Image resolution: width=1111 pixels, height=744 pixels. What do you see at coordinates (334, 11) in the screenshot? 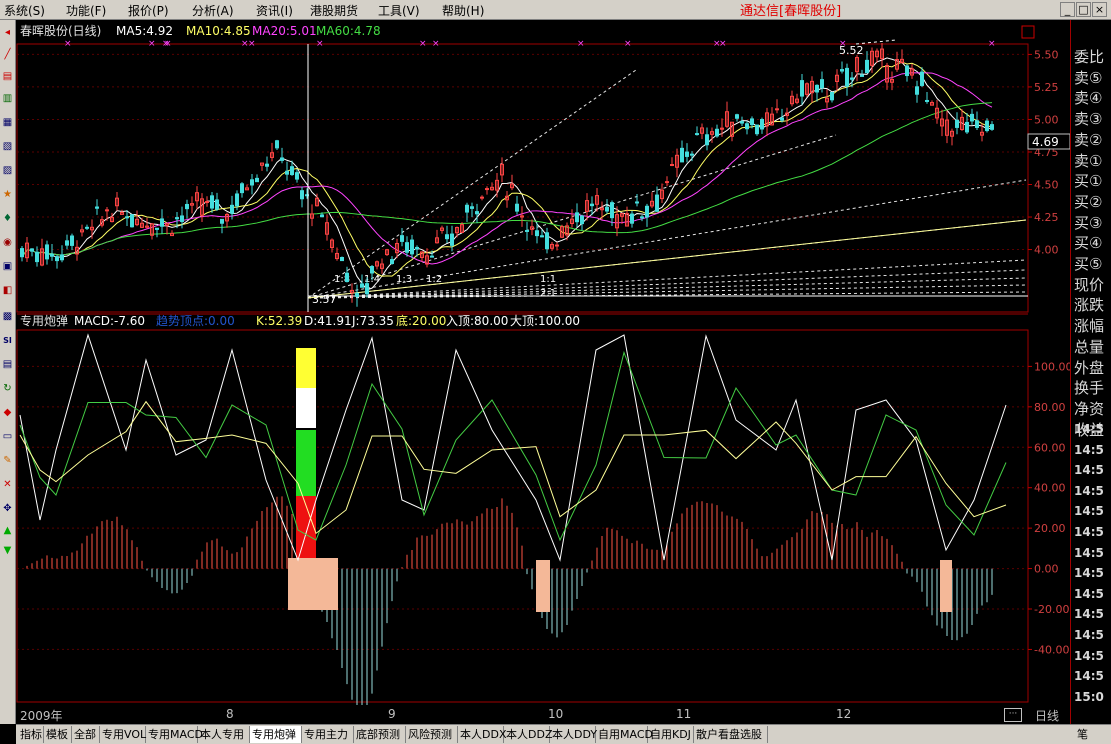
I see `menu-hk-futures: 港股期货` at bounding box center [334, 11].